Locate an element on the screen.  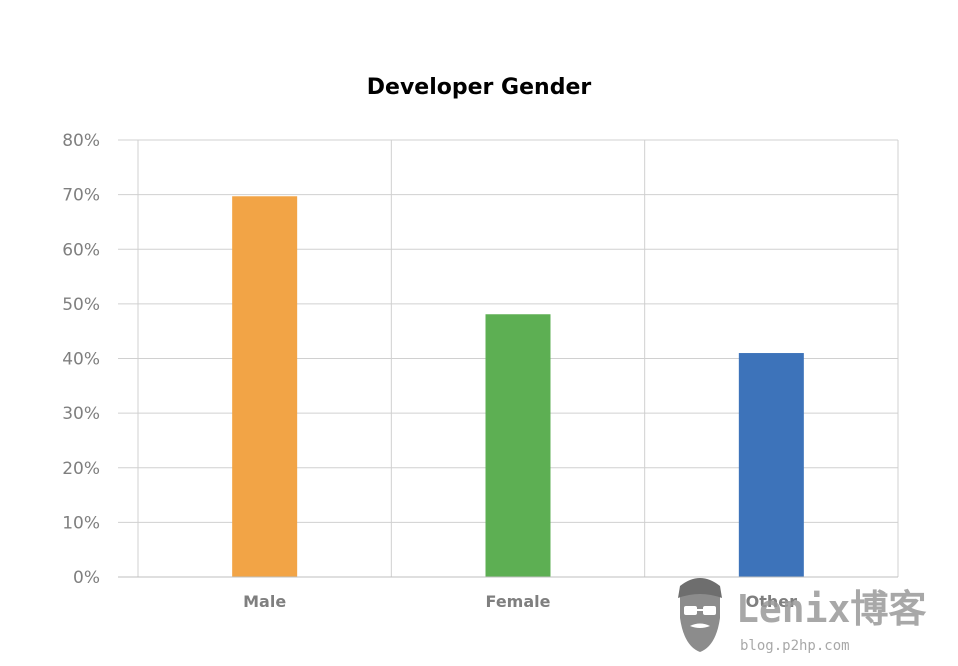
y-axis: 0% 10% 20% 30% 40% 50% 60% 70% 80% is located at coordinates (81, 359).